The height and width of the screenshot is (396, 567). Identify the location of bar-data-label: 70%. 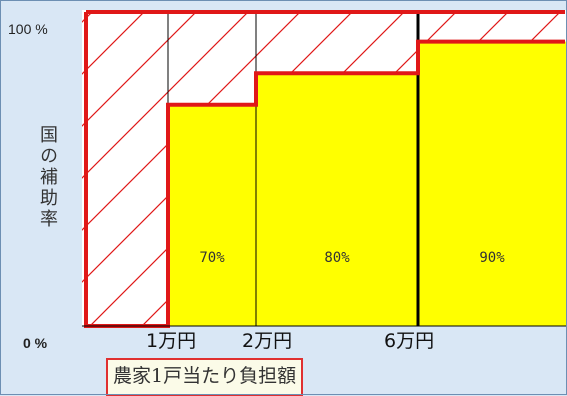
(212, 258).